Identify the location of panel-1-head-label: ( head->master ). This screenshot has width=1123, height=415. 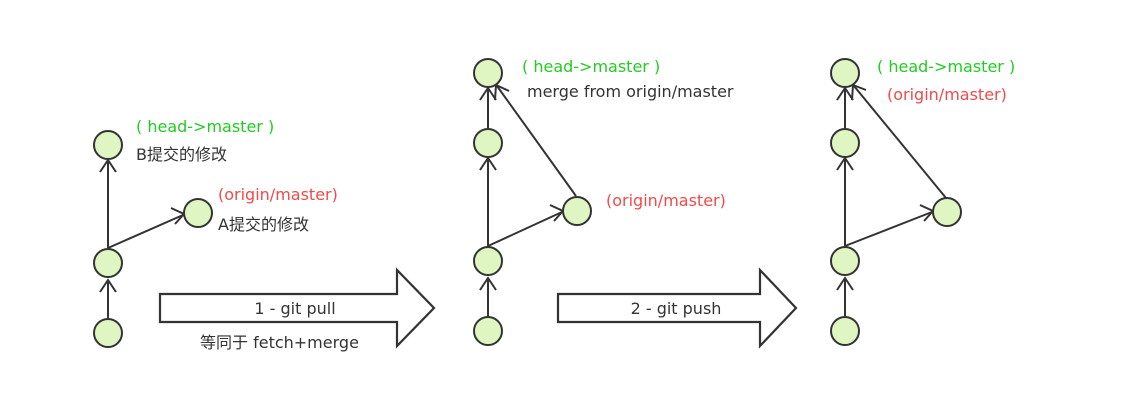
(205, 126).